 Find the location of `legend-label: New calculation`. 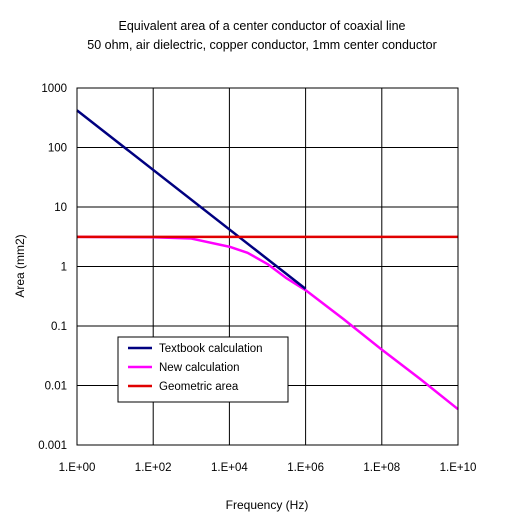

legend-label: New calculation is located at coordinates (199, 368).